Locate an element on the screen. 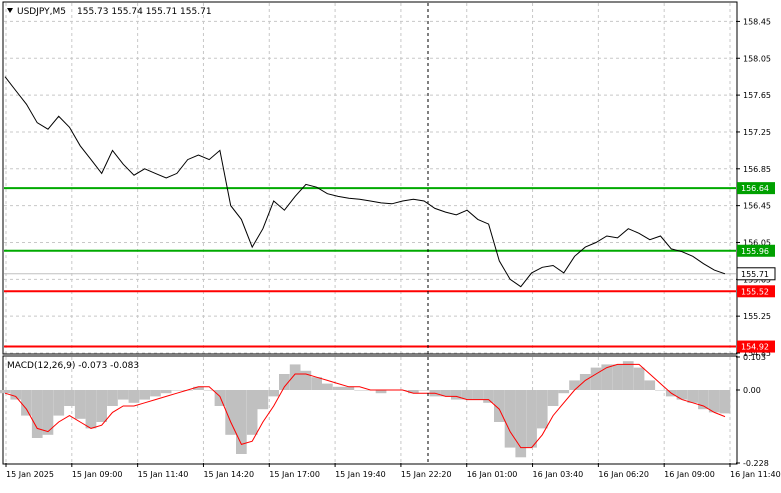 The image size is (781, 493). price-tick-label: 155.25 is located at coordinates (757, 316).